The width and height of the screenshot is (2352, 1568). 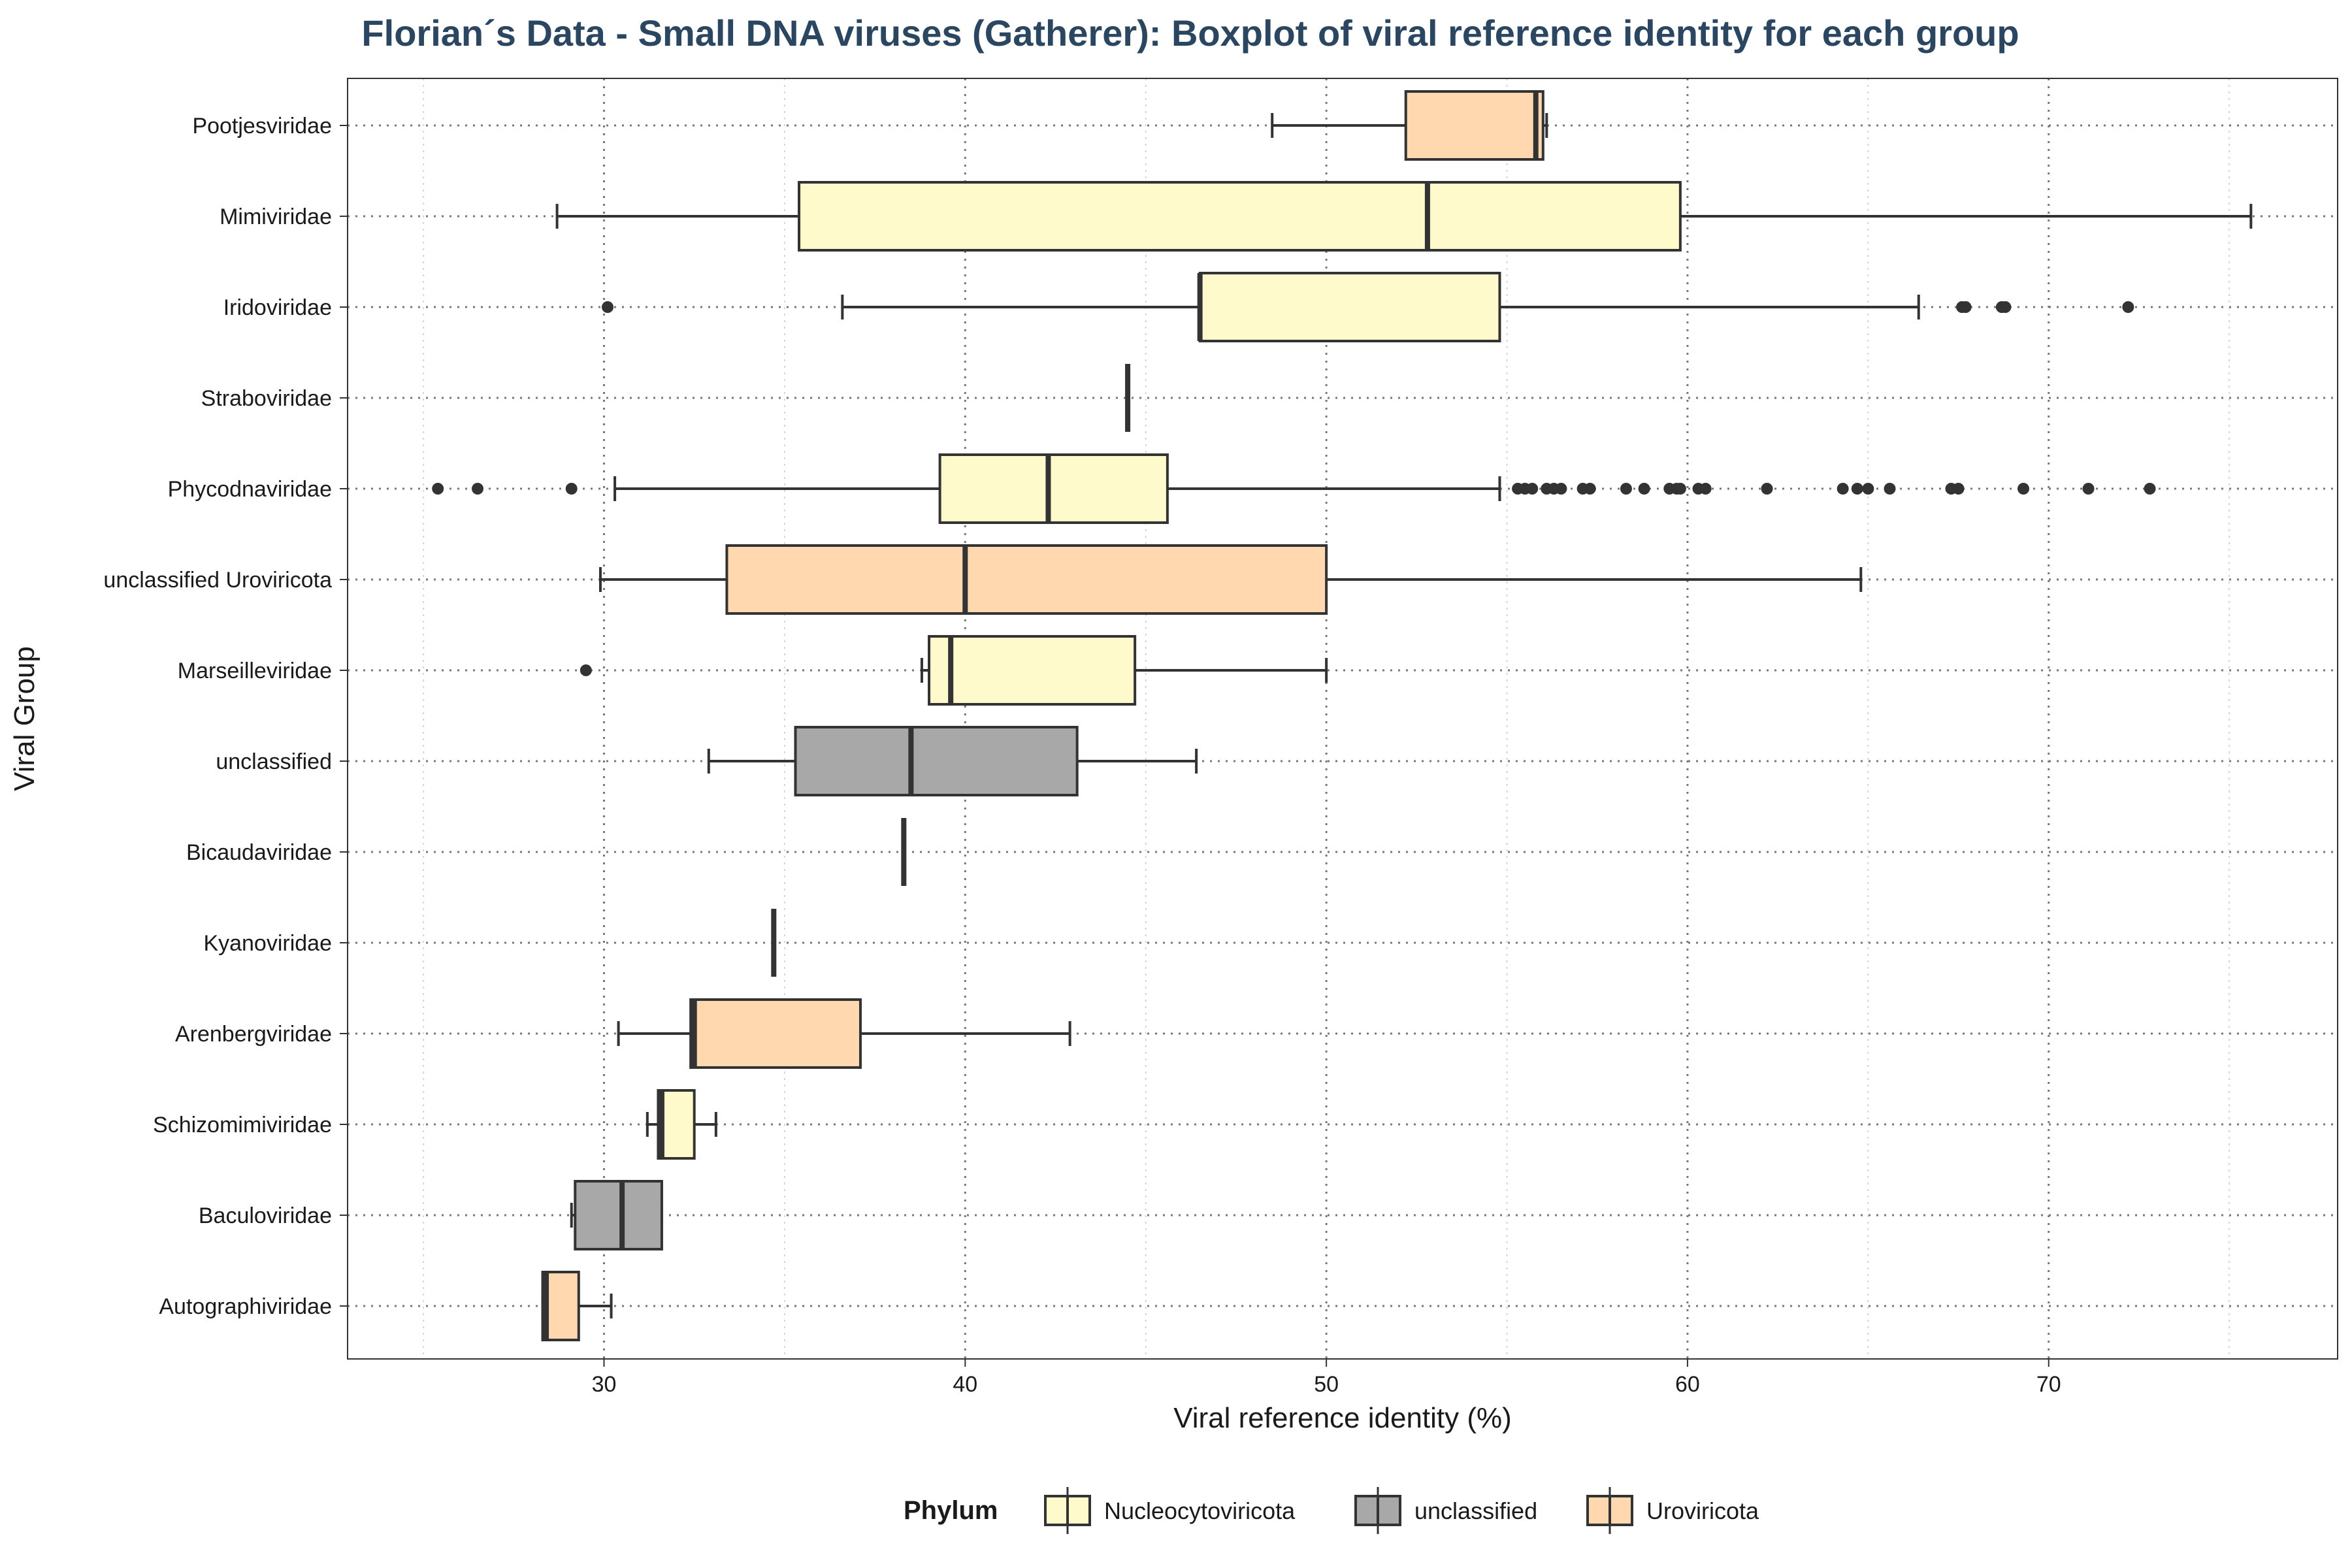 I want to click on legend-item: unclassified, so click(x=1445, y=1510).